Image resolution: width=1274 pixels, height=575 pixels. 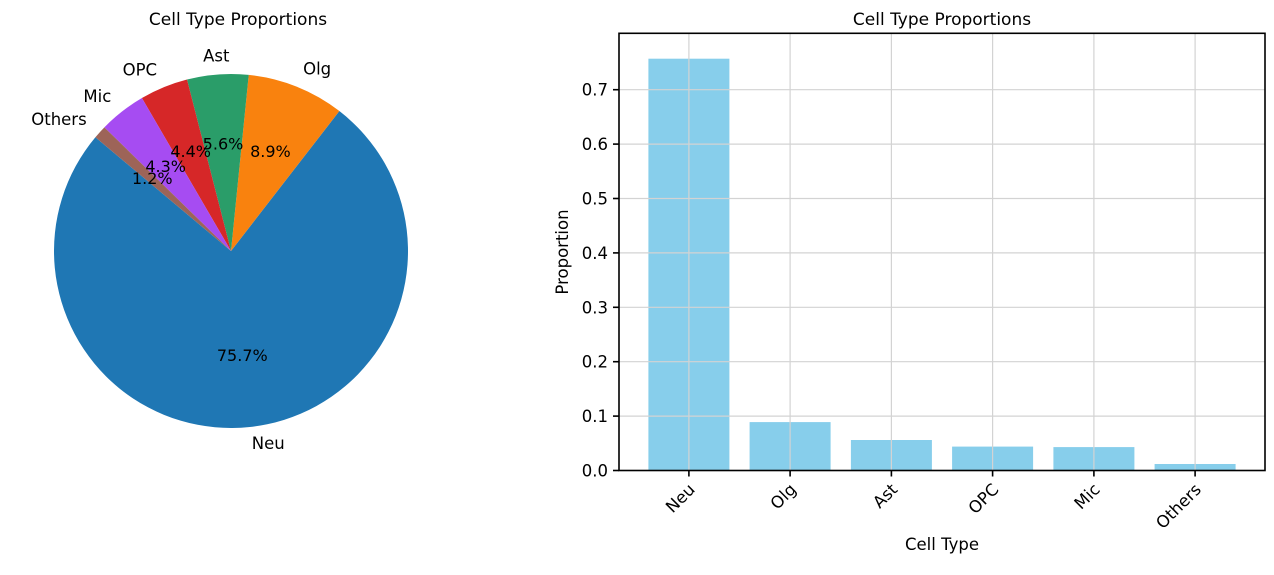 What do you see at coordinates (595, 416) in the screenshot?
I see `y-tick-label: 0.1` at bounding box center [595, 416].